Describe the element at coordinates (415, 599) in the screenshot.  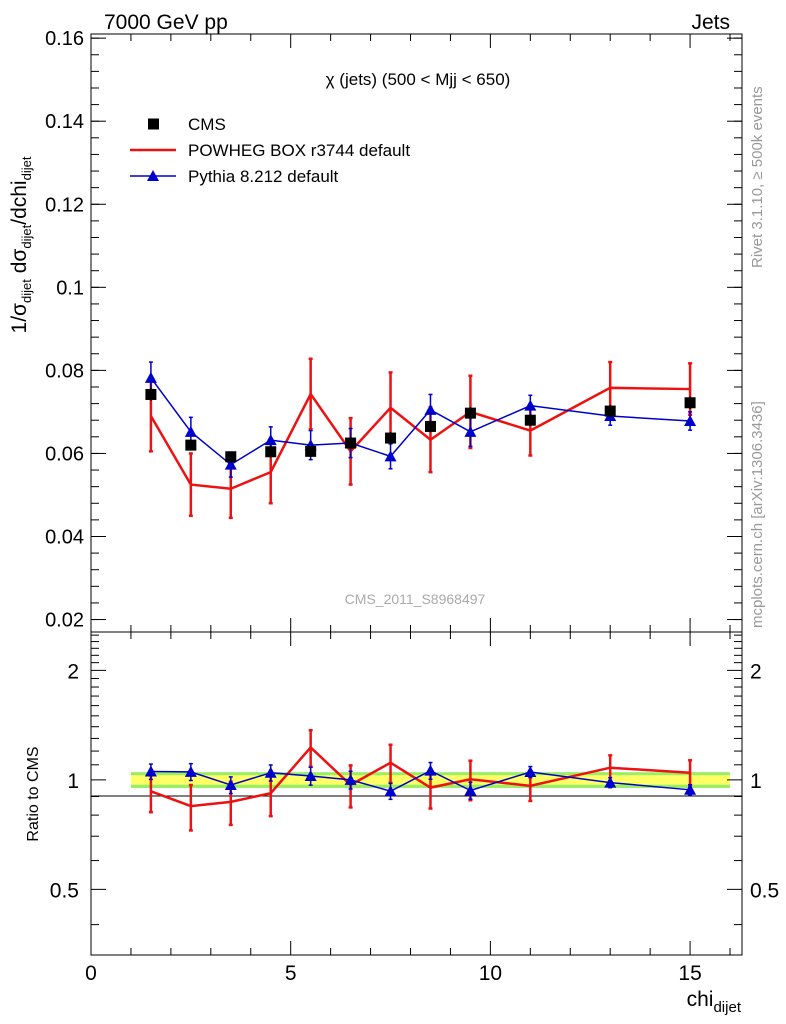
I see `watermark-label: CMS_2011_S8968497` at that location.